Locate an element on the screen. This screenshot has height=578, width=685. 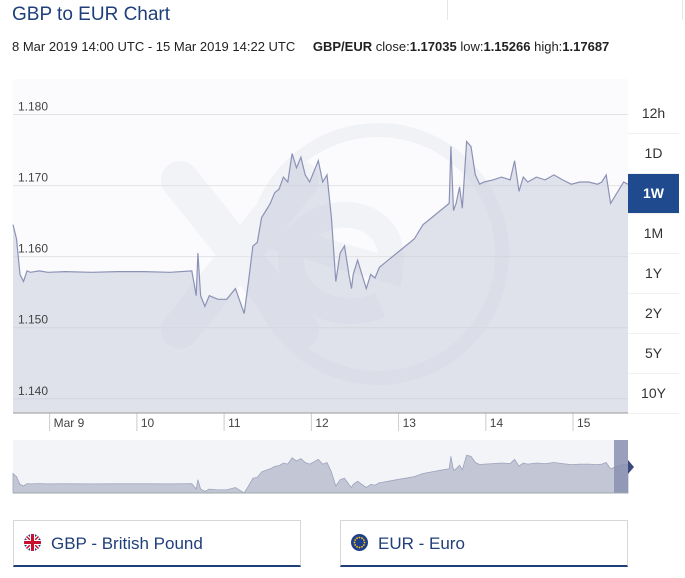
quote-currency-selector: EUR - Euro is located at coordinates (484, 543).